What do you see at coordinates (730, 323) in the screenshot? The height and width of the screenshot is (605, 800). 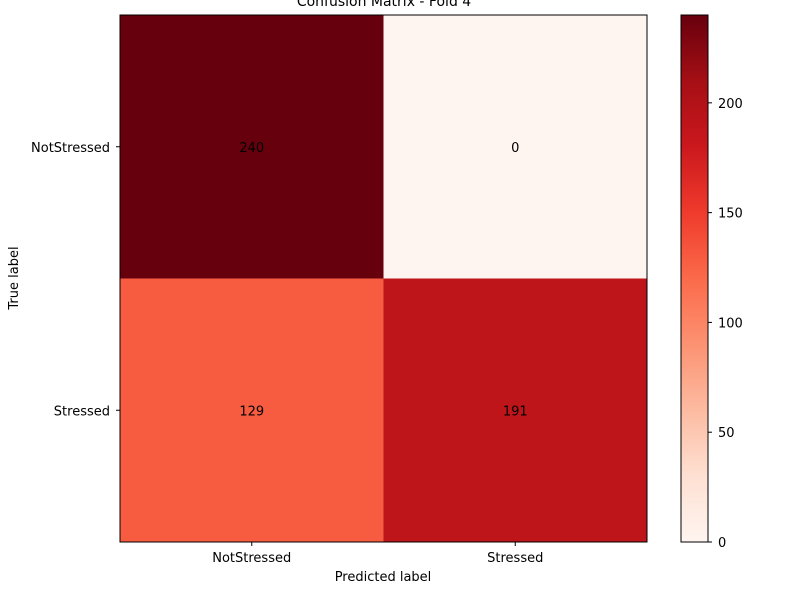 I see `colorbar-tick-label: 100` at bounding box center [730, 323].